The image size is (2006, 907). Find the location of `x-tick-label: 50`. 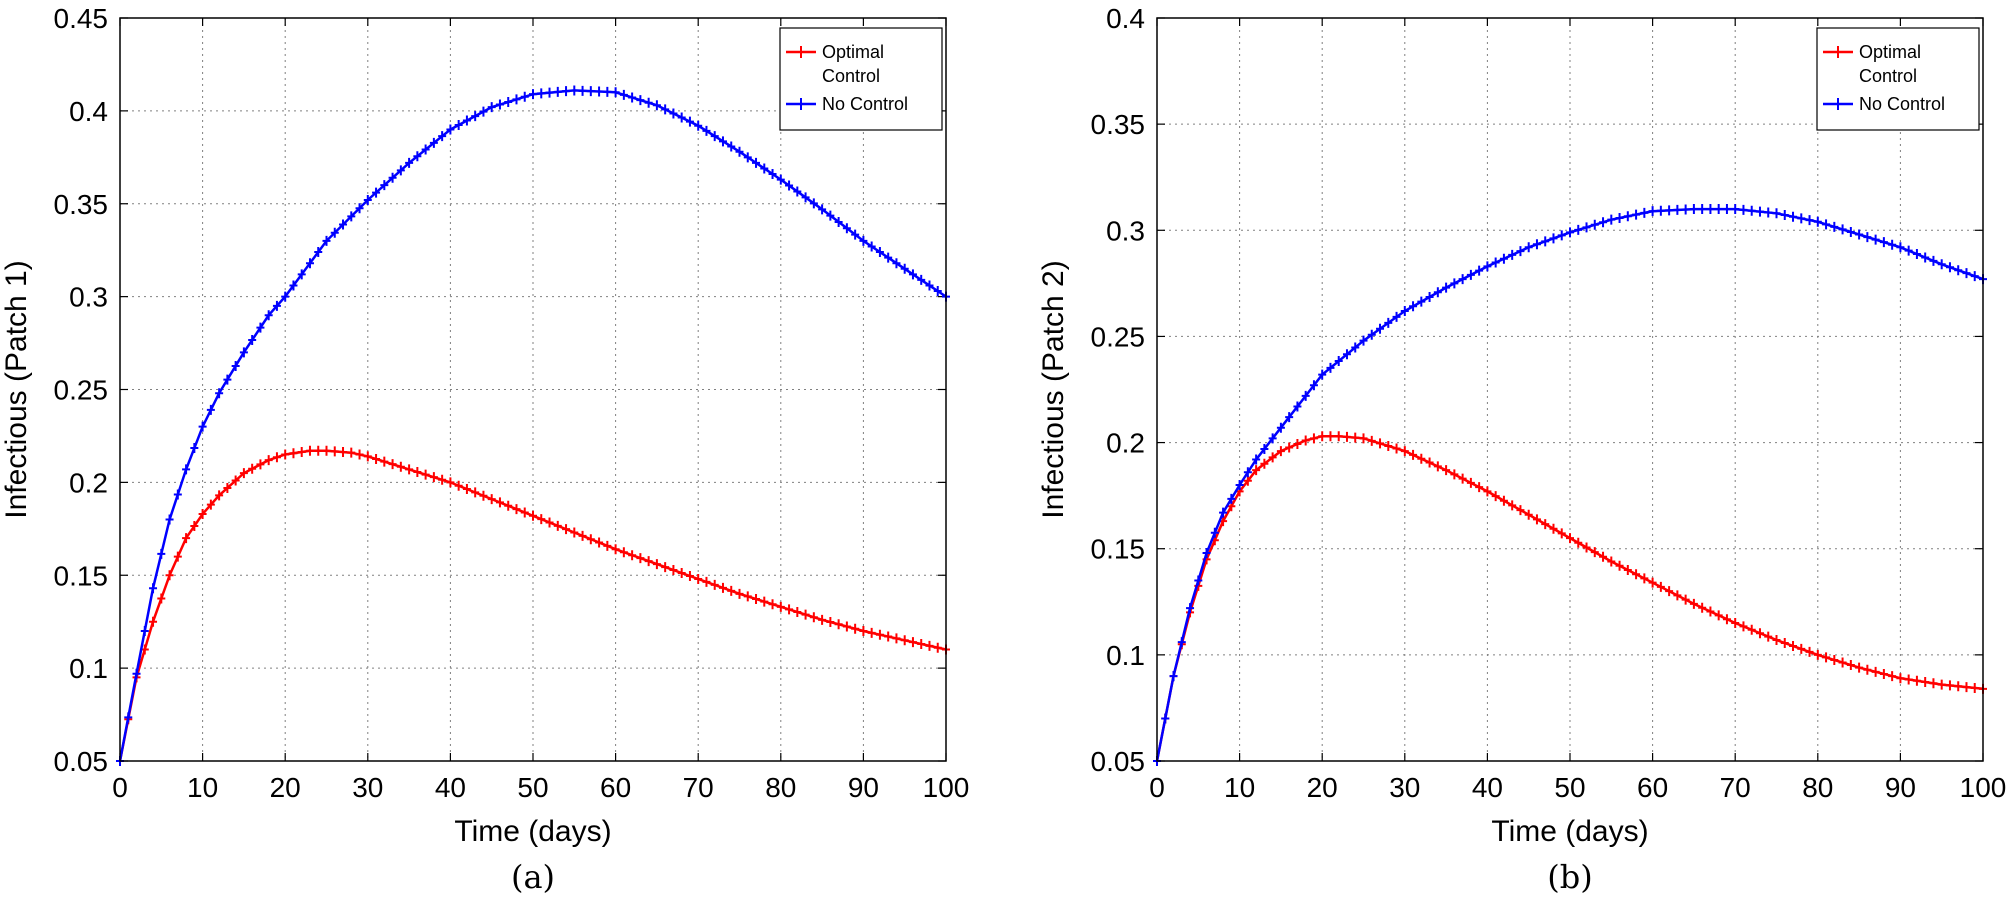

x-tick-label: 50 is located at coordinates (532, 787).